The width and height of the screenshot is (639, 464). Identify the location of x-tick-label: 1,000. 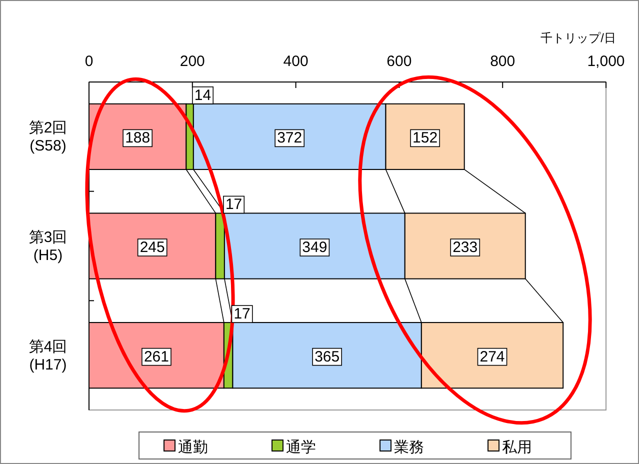
(606, 61).